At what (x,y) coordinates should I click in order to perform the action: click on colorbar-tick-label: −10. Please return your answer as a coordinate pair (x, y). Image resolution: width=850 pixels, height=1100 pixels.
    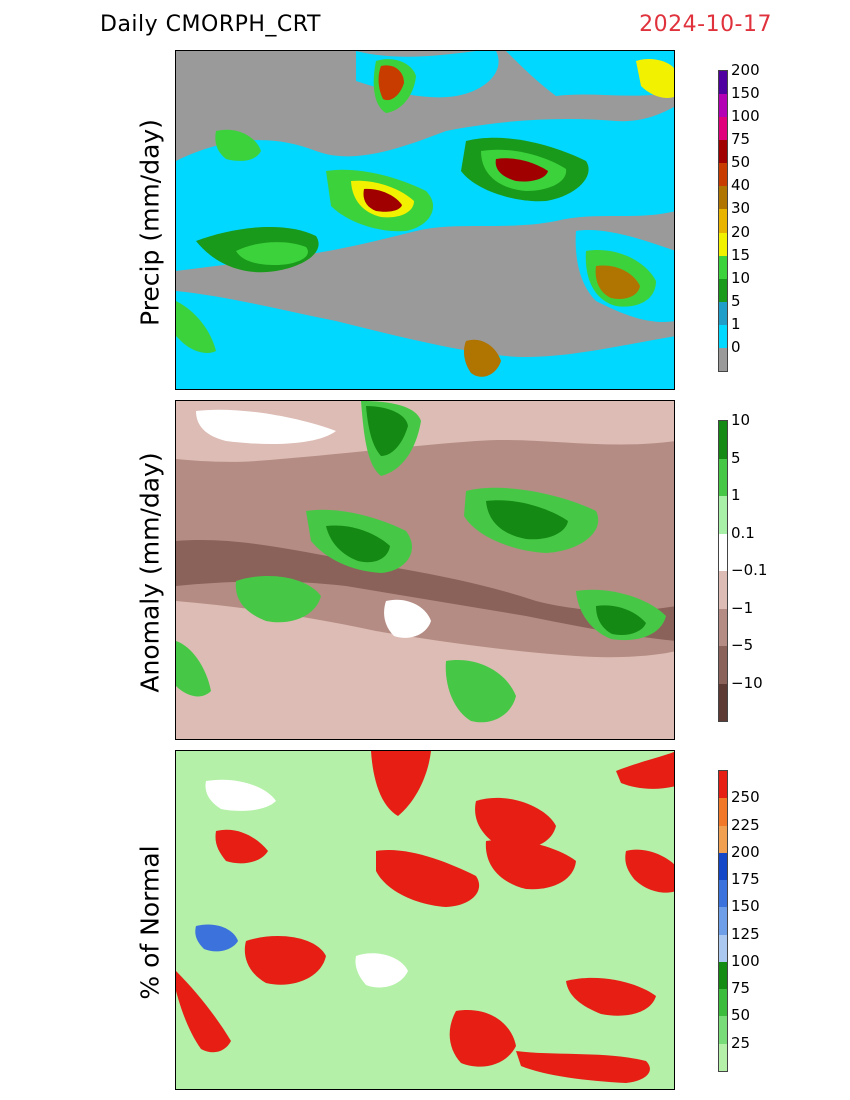
    Looking at the image, I should click on (747, 682).